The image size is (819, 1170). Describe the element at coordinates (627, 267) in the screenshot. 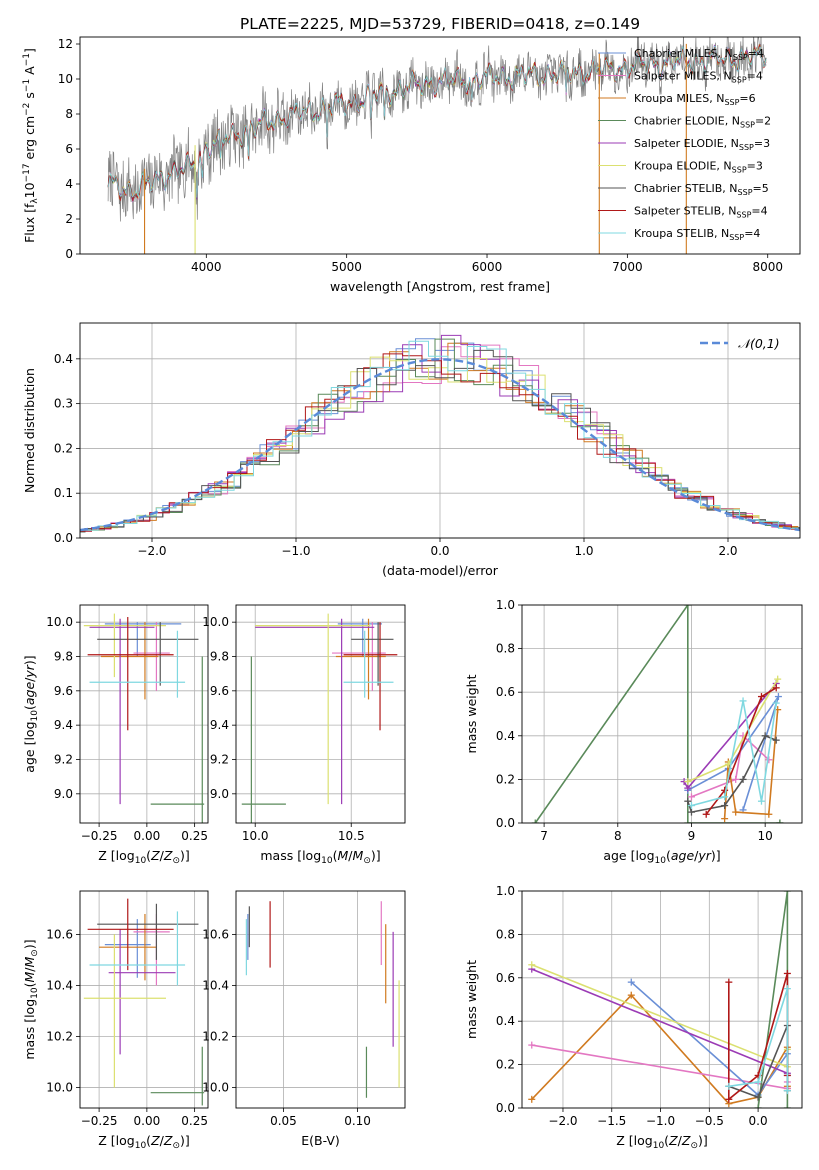

I see `x-tick-label: 7000` at that location.